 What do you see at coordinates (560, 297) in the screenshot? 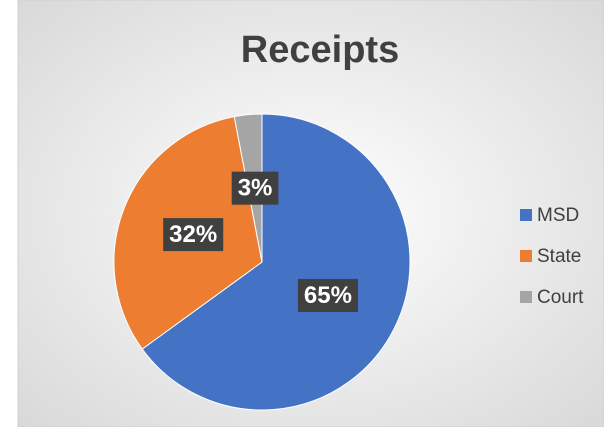
I see `legend-label: Court` at bounding box center [560, 297].